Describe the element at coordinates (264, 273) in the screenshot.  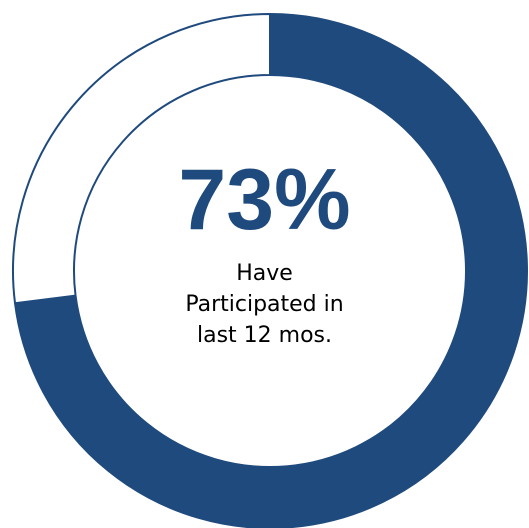
I see `caption-line-1: Have` at that location.